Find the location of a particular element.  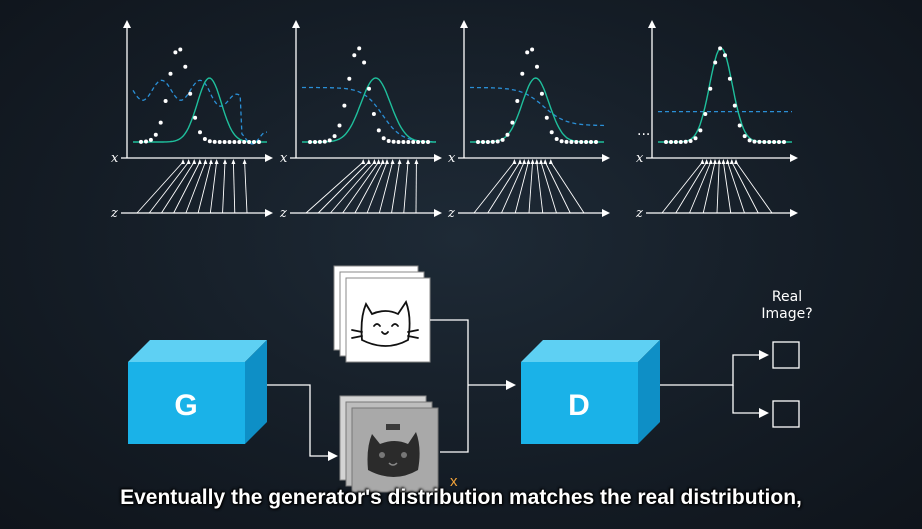

generated-image is located at coordinates (389, 444).